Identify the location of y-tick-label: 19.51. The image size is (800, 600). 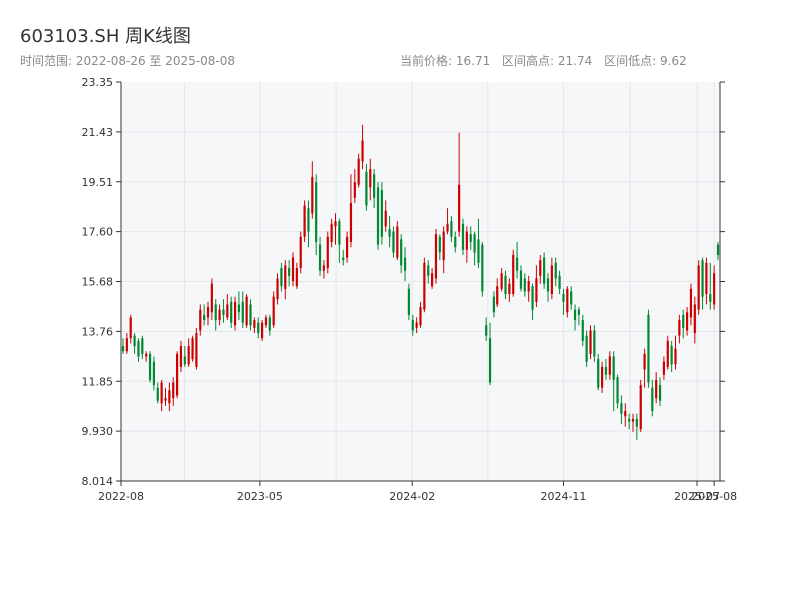
(98, 182).